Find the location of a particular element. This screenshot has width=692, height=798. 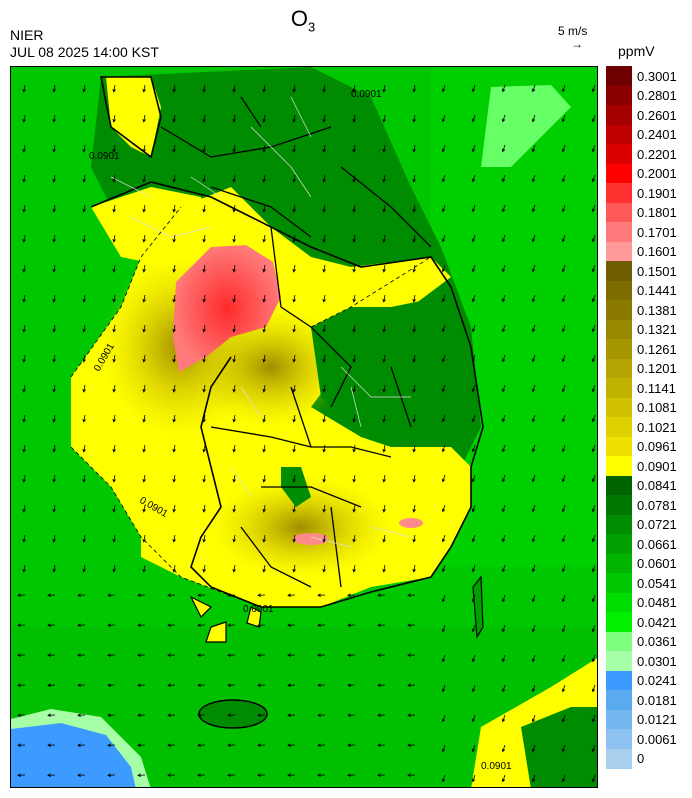

legend-label: 0.0421 is located at coordinates (657, 622).